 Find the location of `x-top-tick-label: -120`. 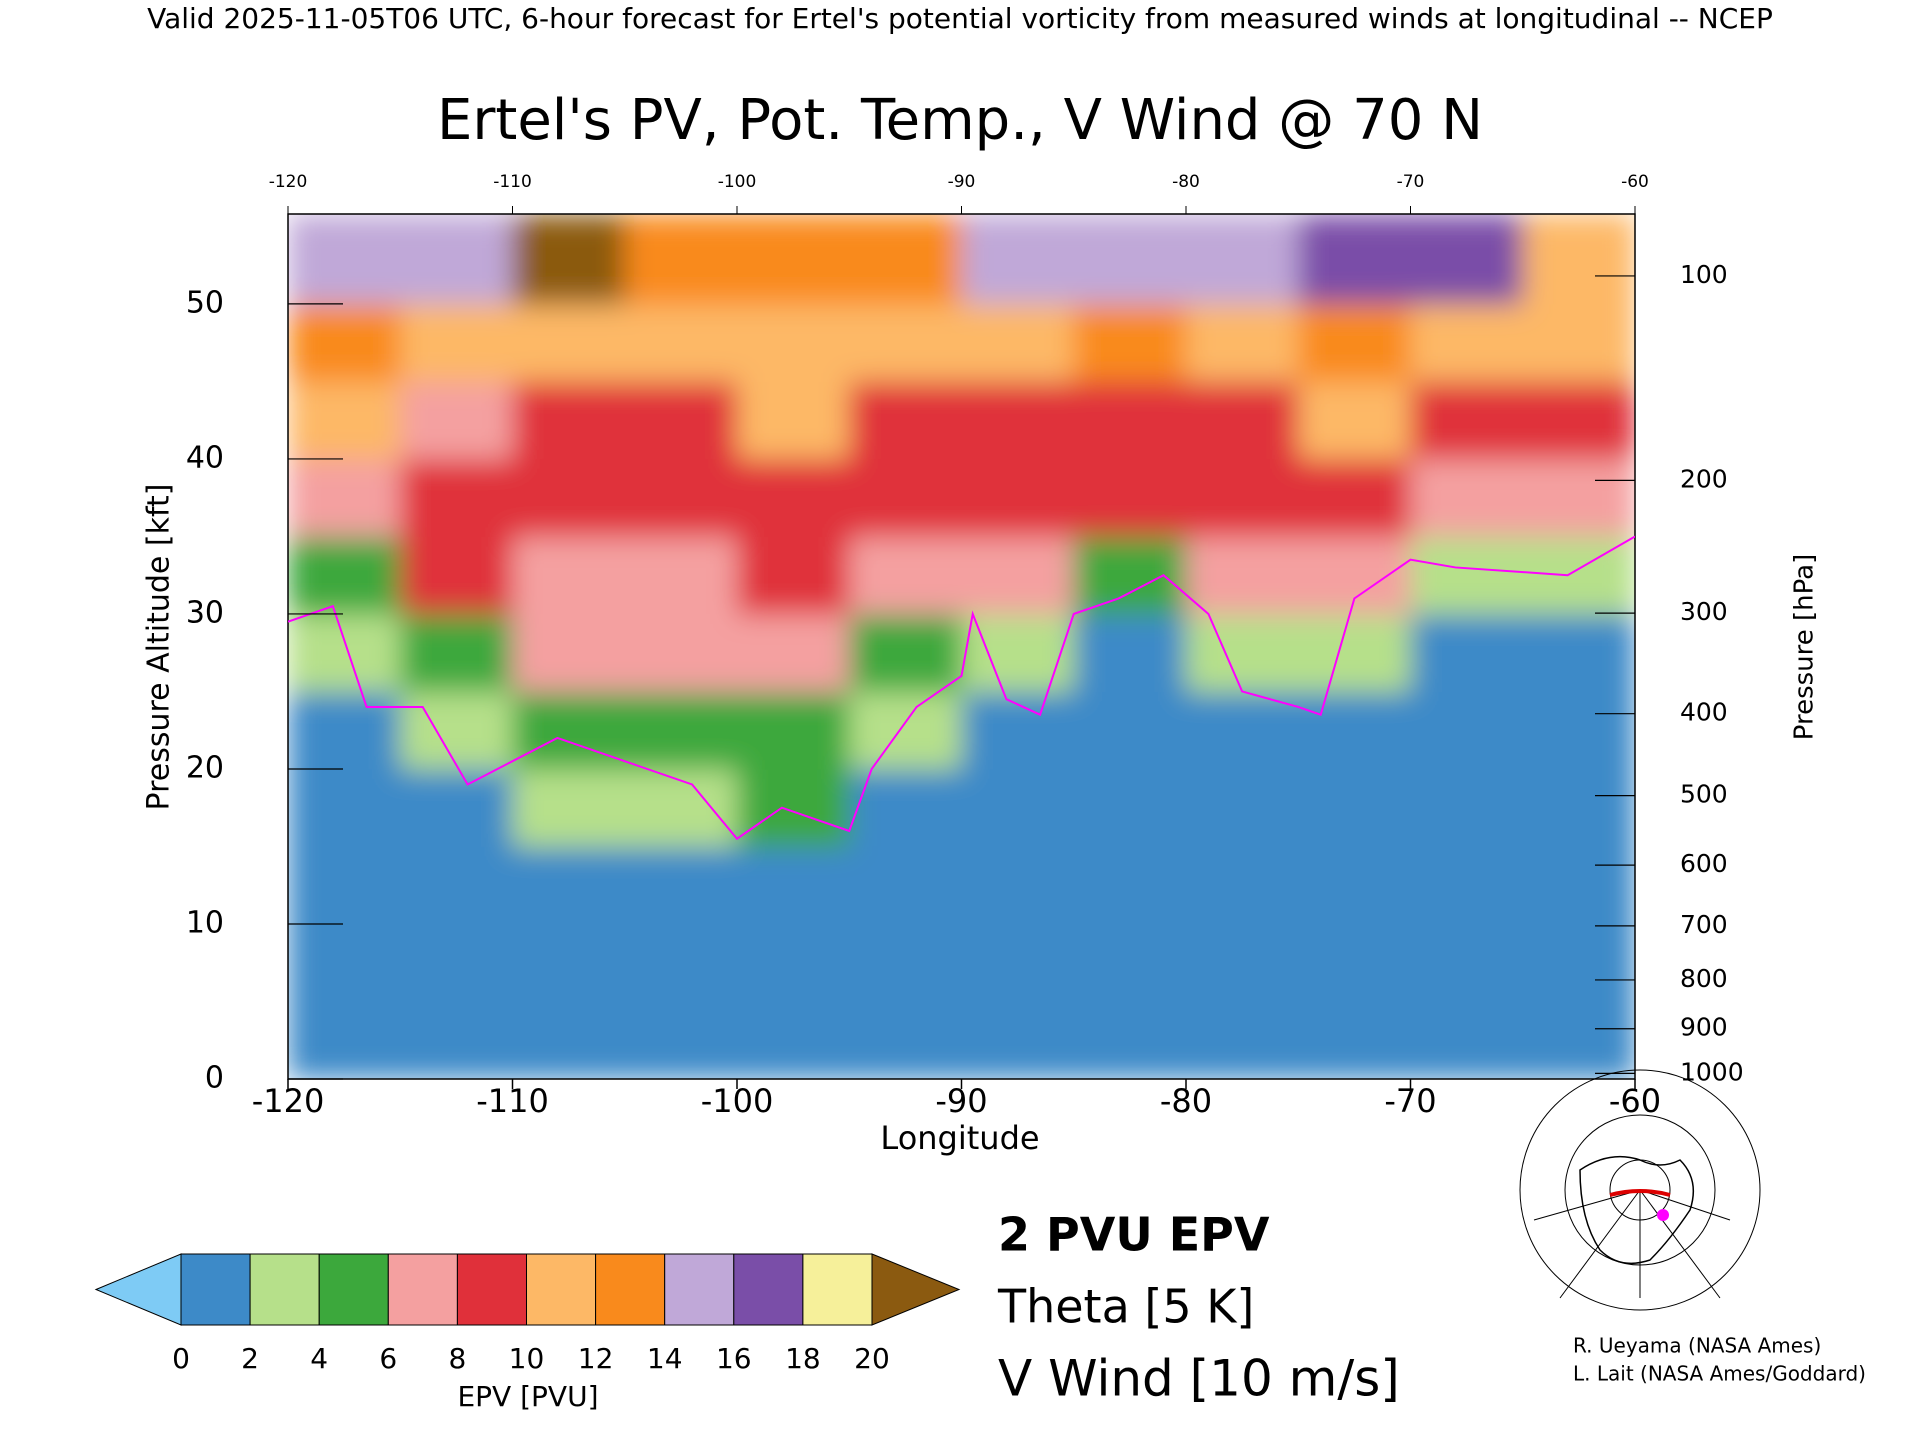

x-top-tick-label: -120 is located at coordinates (288, 182).